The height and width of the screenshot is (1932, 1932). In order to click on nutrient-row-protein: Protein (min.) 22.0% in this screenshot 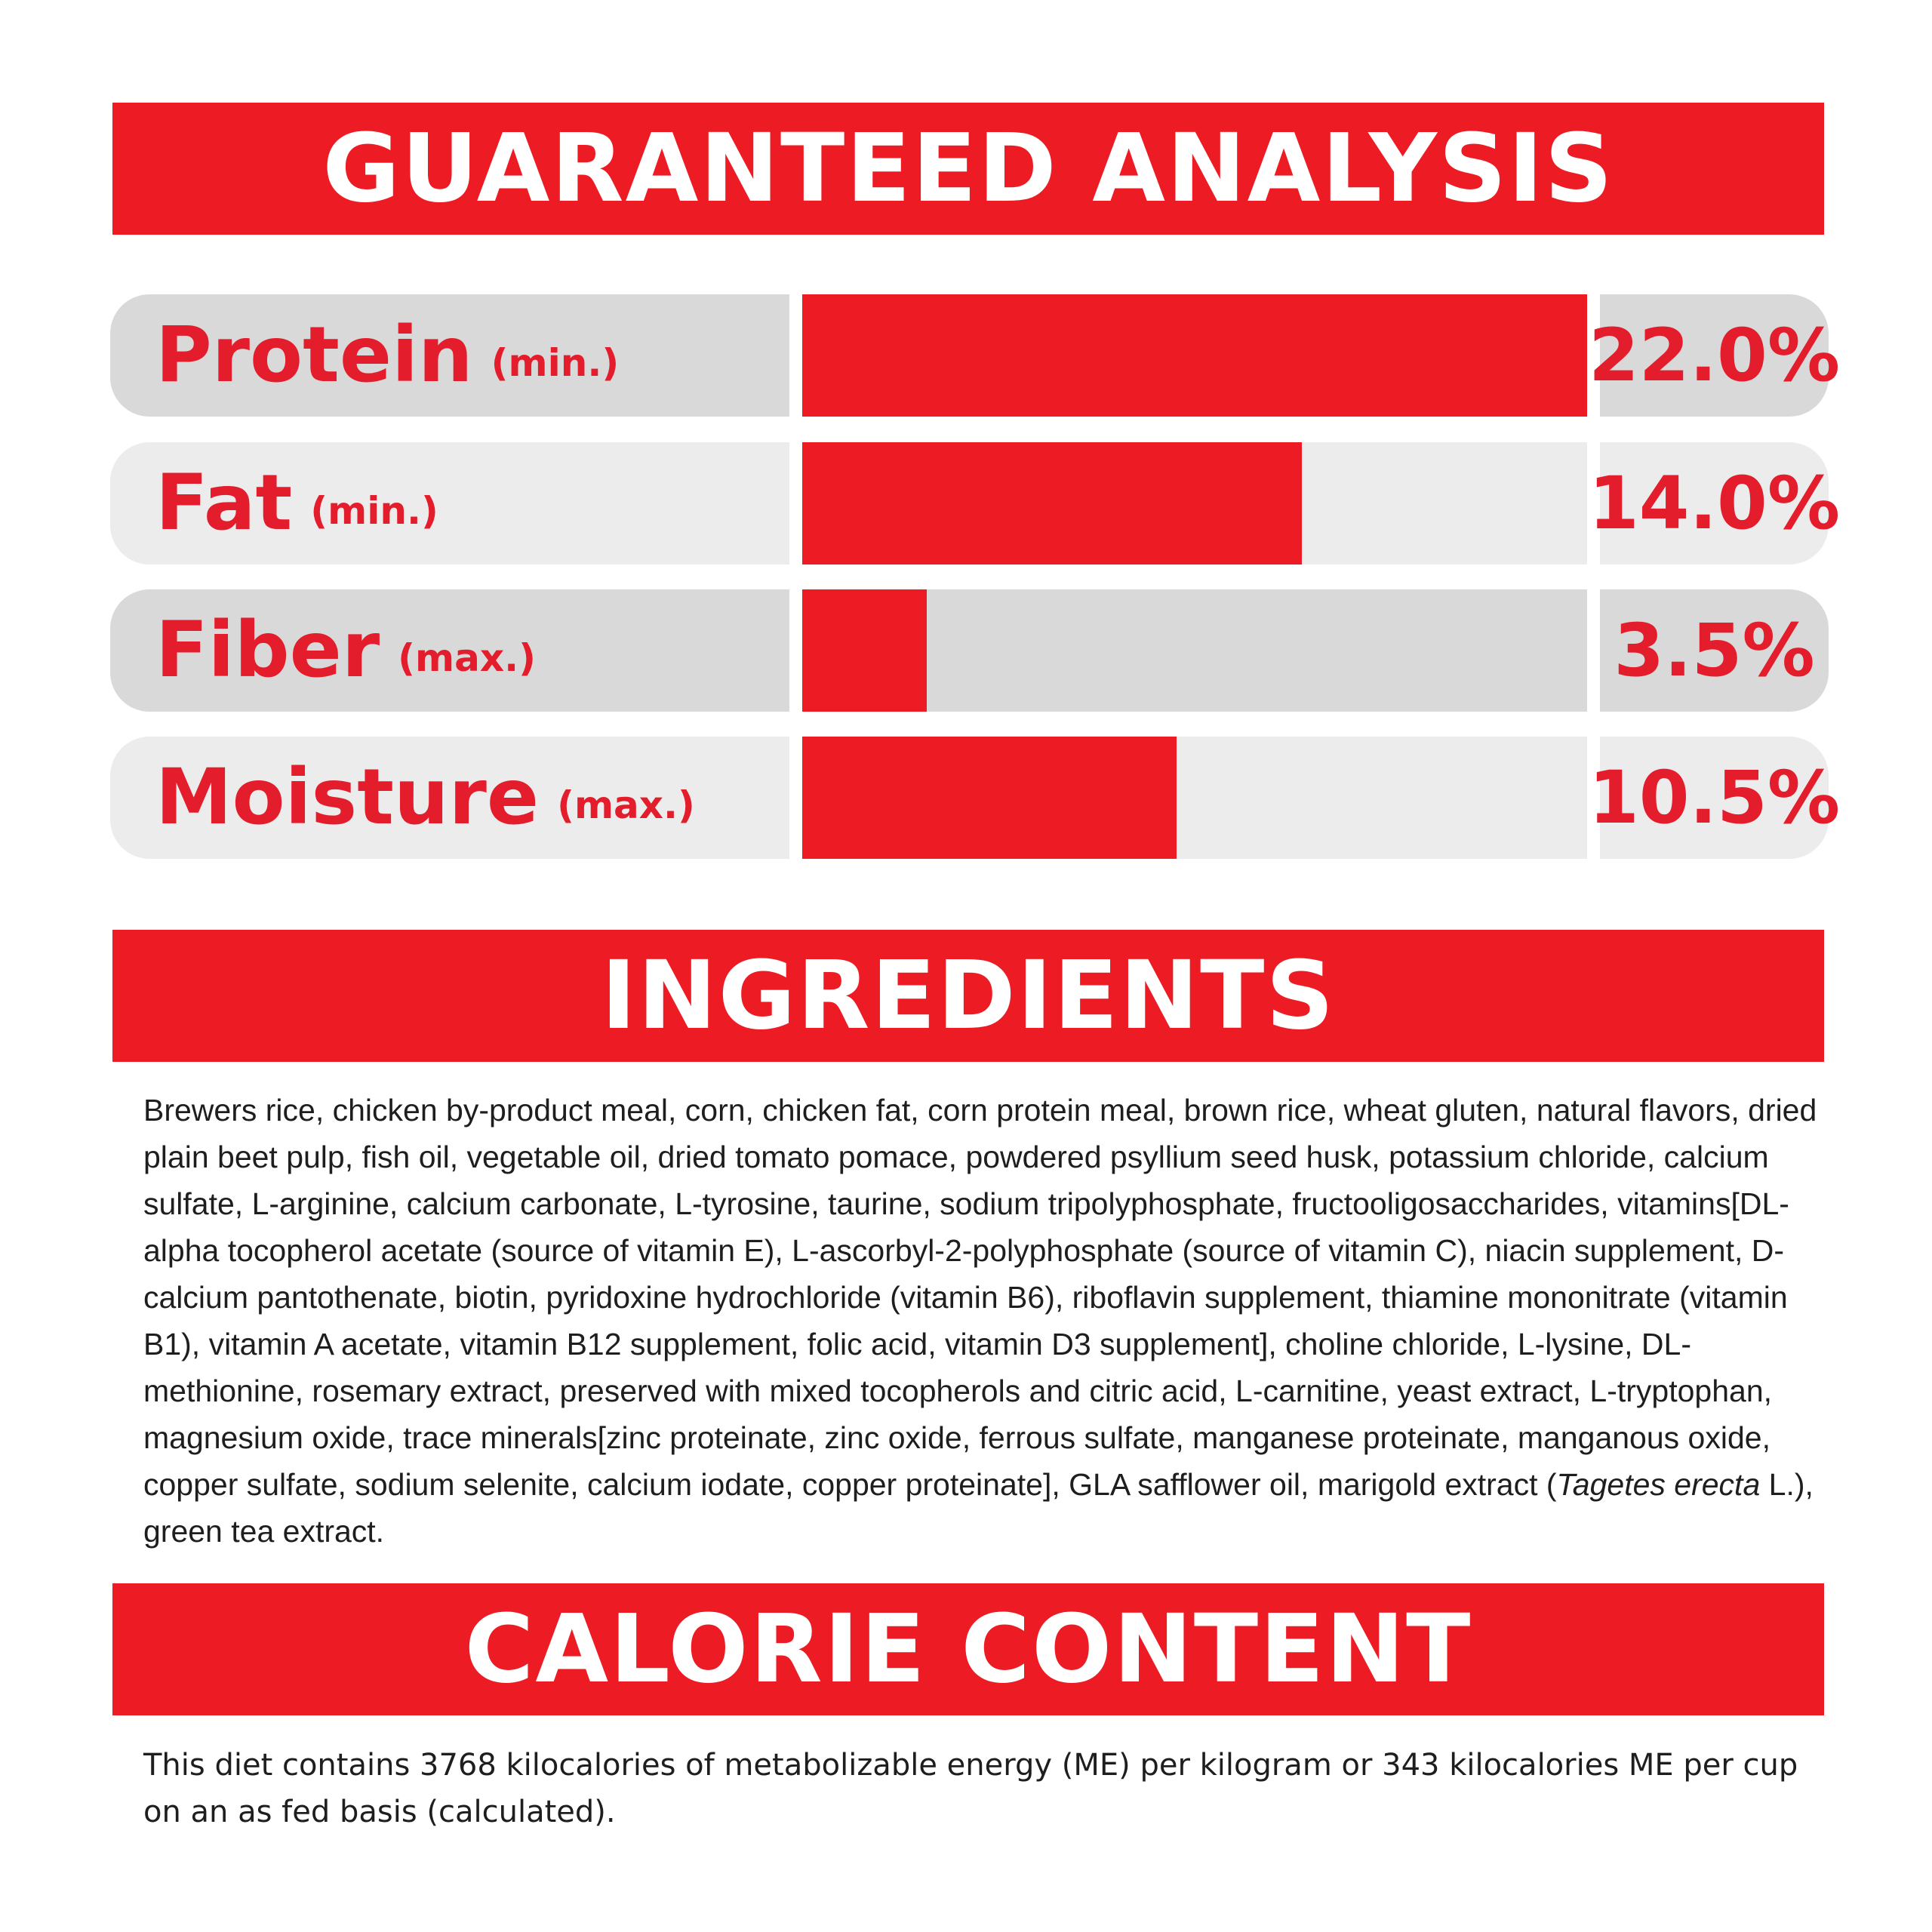, I will do `click(975, 355)`.